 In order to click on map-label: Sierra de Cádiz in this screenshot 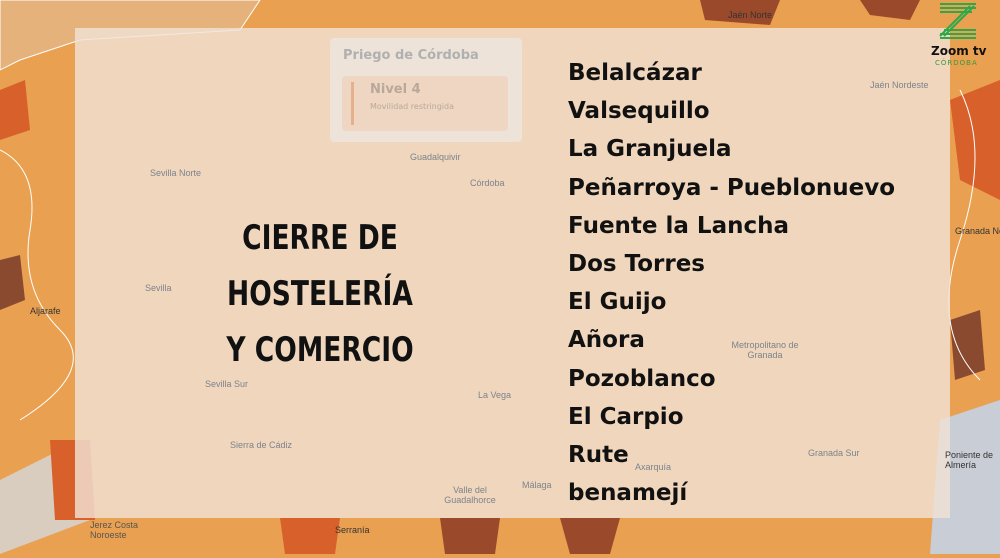, I will do `click(261, 445)`.